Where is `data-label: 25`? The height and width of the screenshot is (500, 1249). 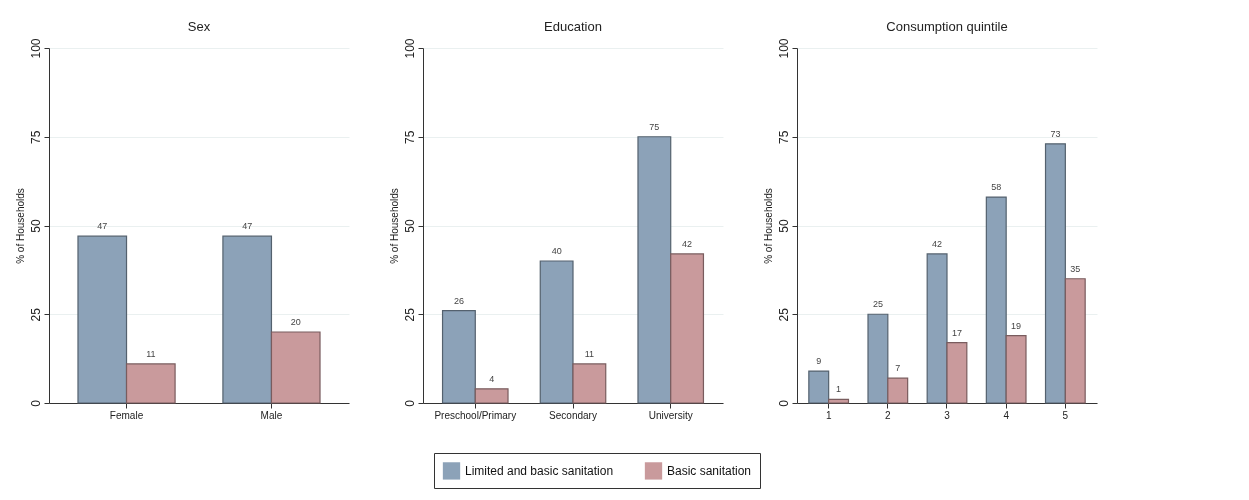
data-label: 25 is located at coordinates (877, 304).